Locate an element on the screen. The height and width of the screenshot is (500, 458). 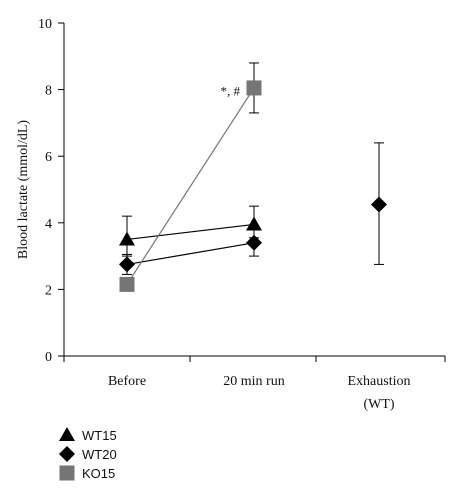
x-category-label: Exhaustion is located at coordinates (379, 381).